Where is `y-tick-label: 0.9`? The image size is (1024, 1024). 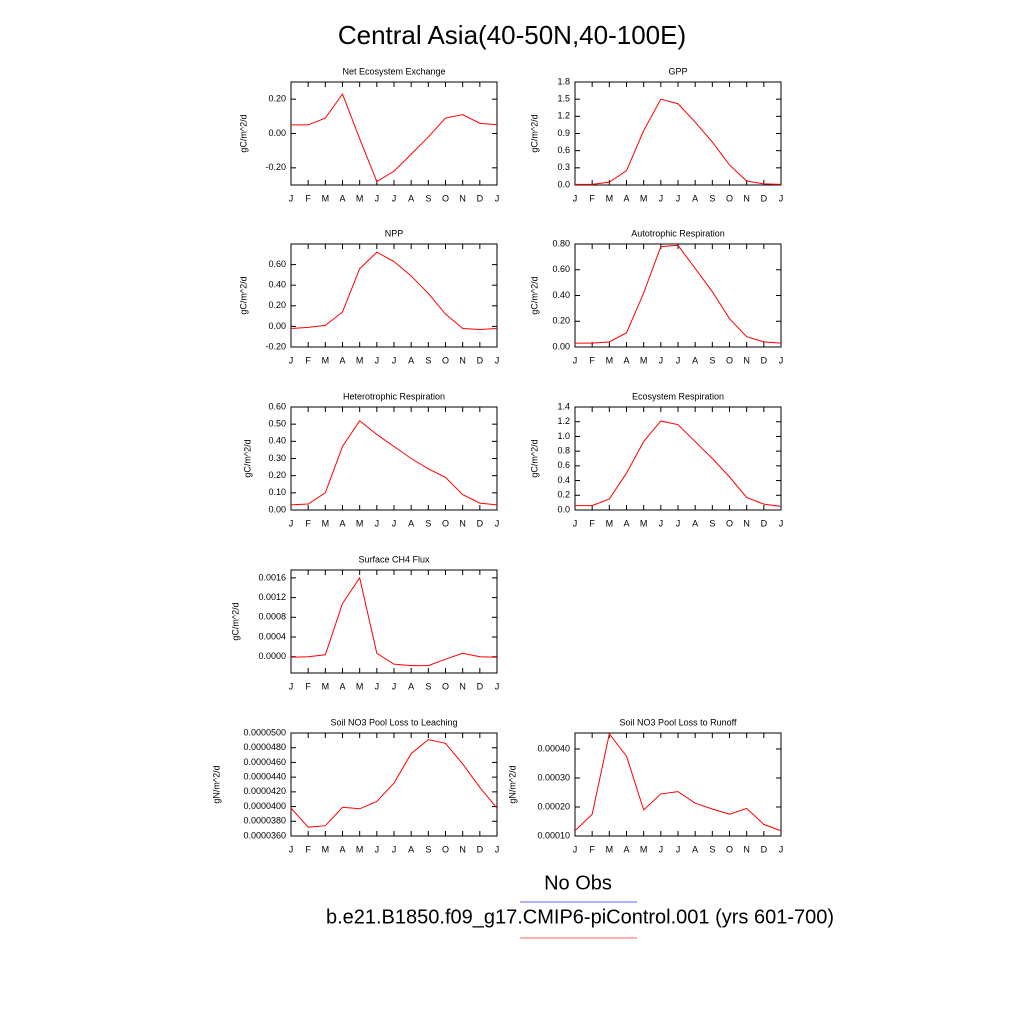
y-tick-label: 0.9 is located at coordinates (563, 133).